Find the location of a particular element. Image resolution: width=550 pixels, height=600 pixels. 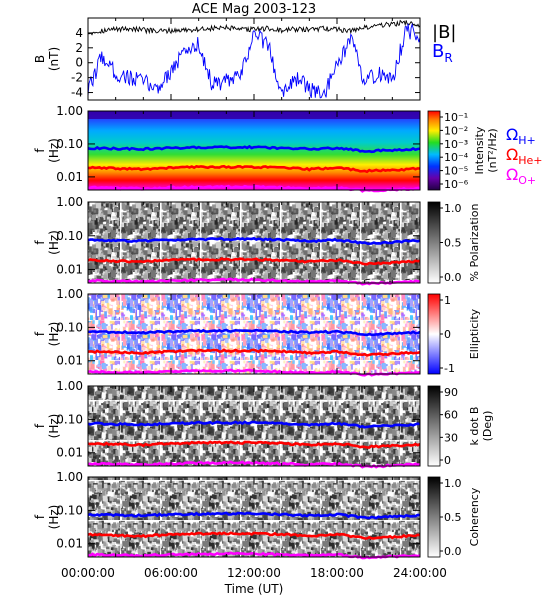

legend-omega-hplus: ΩH+ is located at coordinates (521, 136).